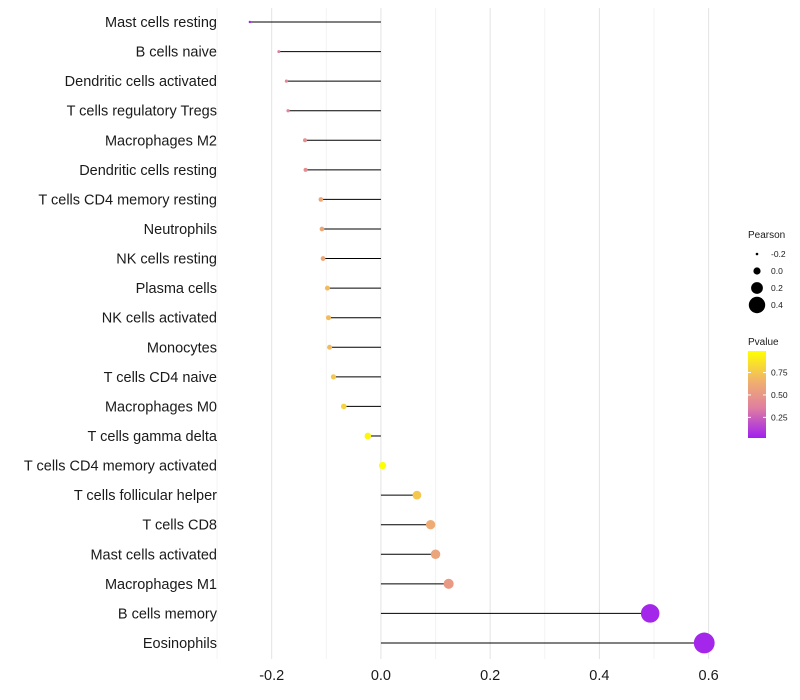 The height and width of the screenshot is (700, 800). I want to click on category-label: T cells CD8, so click(179, 526).